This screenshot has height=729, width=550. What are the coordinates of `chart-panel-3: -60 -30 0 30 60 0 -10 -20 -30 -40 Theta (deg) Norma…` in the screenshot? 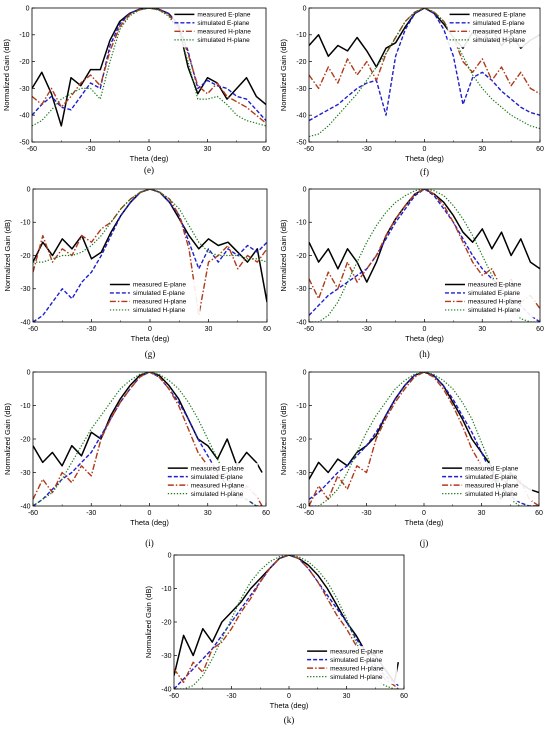 It's located at (411, 272).